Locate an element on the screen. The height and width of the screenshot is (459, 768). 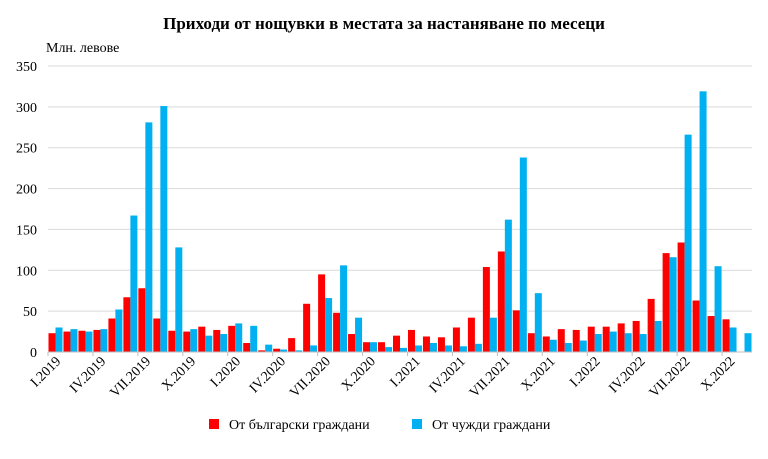
y-tick-label: 350 is located at coordinates (26, 67).